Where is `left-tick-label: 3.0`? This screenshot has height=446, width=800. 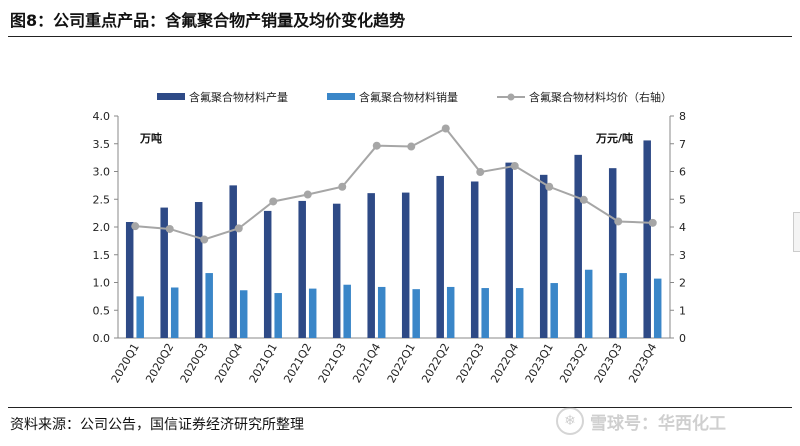 left-tick-label: 3.0 is located at coordinates (102, 172).